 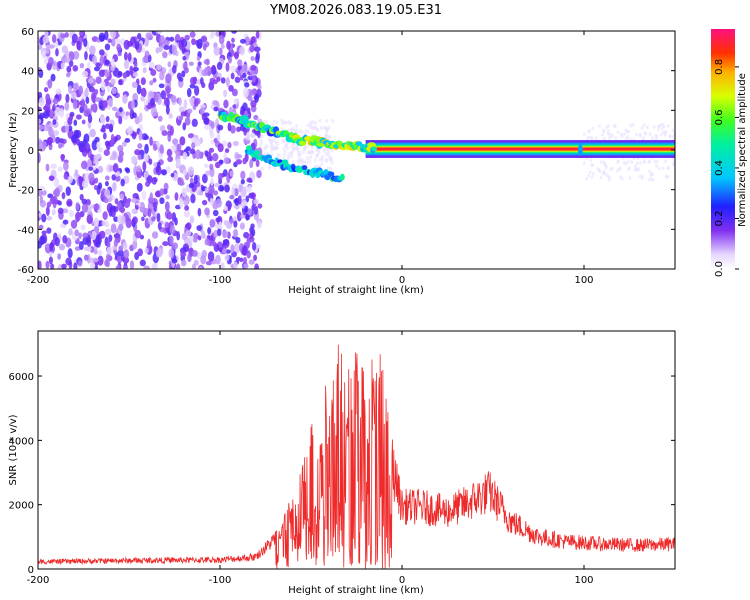 What do you see at coordinates (248, 148) in the screenshot?
I see `branch-cell` at bounding box center [248, 148].